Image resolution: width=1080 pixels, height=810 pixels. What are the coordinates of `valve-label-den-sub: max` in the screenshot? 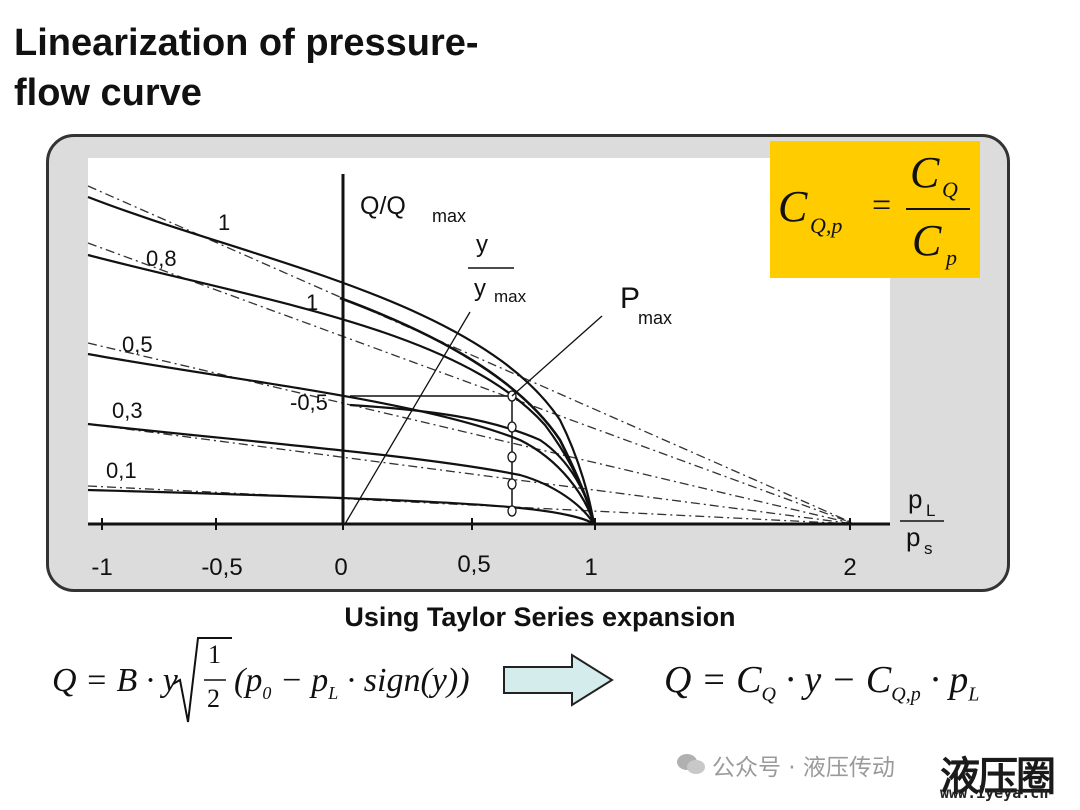 It's located at (510, 296).